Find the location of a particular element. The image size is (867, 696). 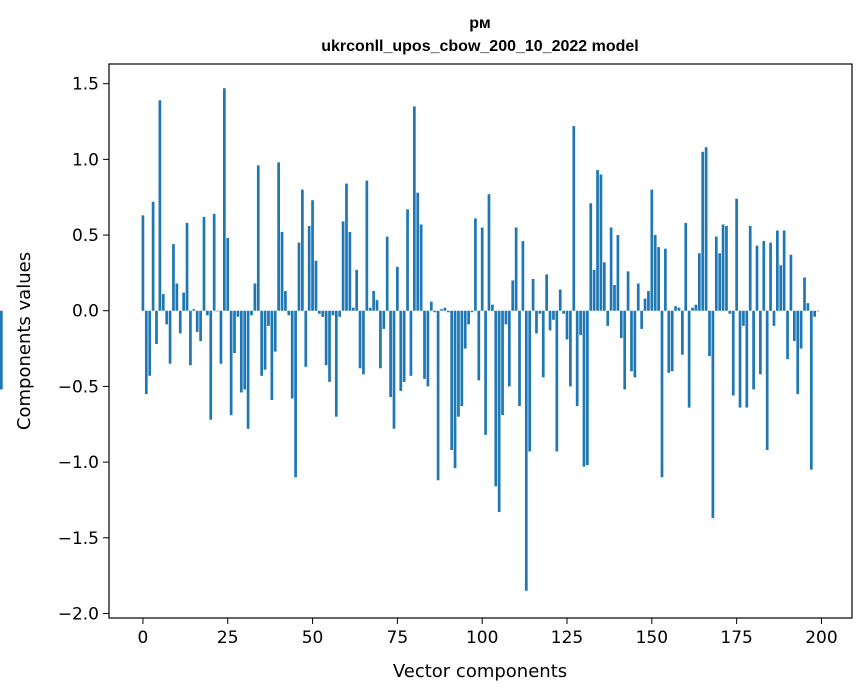

y-tick-label: −1.5 is located at coordinates (78, 539).